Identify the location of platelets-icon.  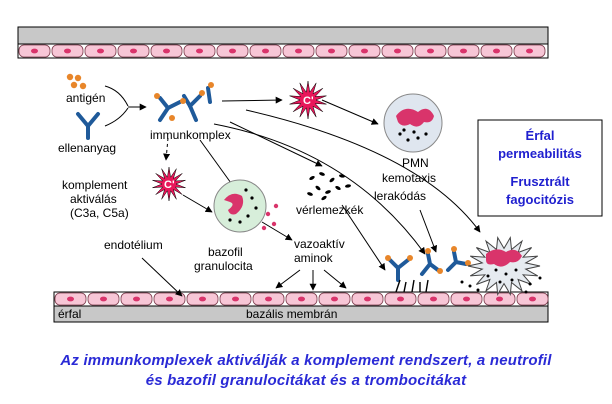
(329, 186).